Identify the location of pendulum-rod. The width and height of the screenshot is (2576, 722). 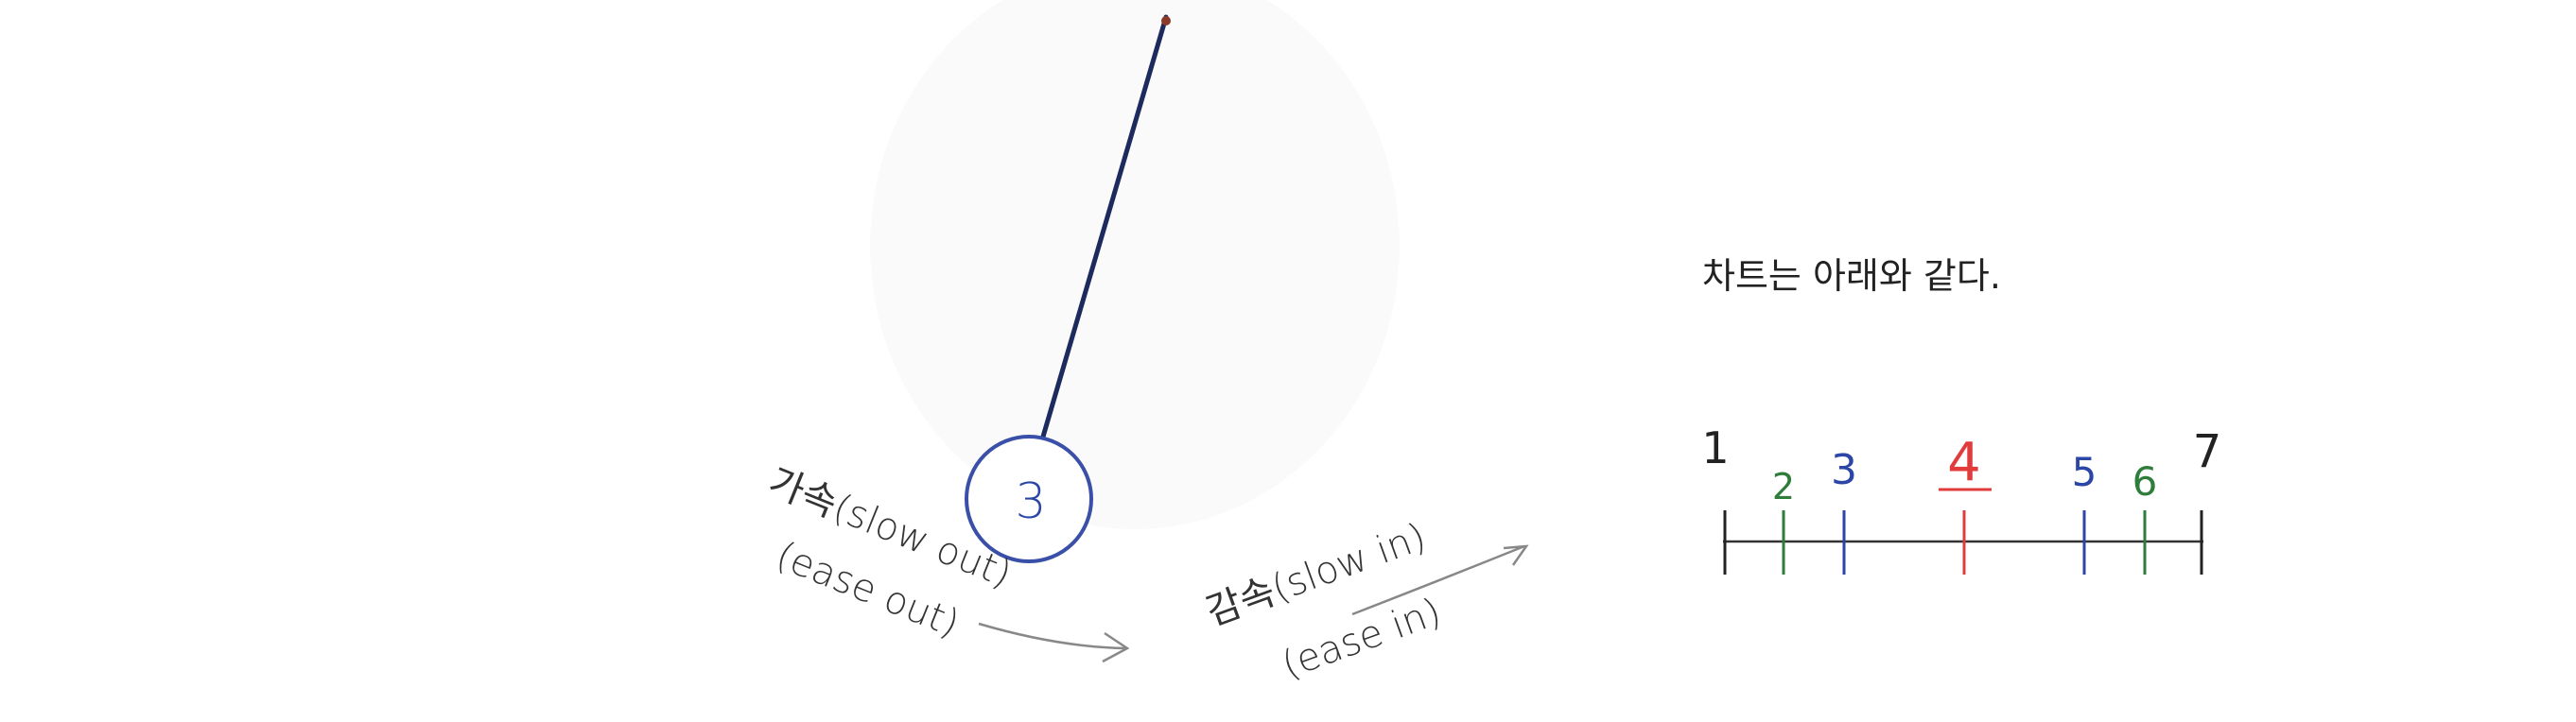
(1104, 227).